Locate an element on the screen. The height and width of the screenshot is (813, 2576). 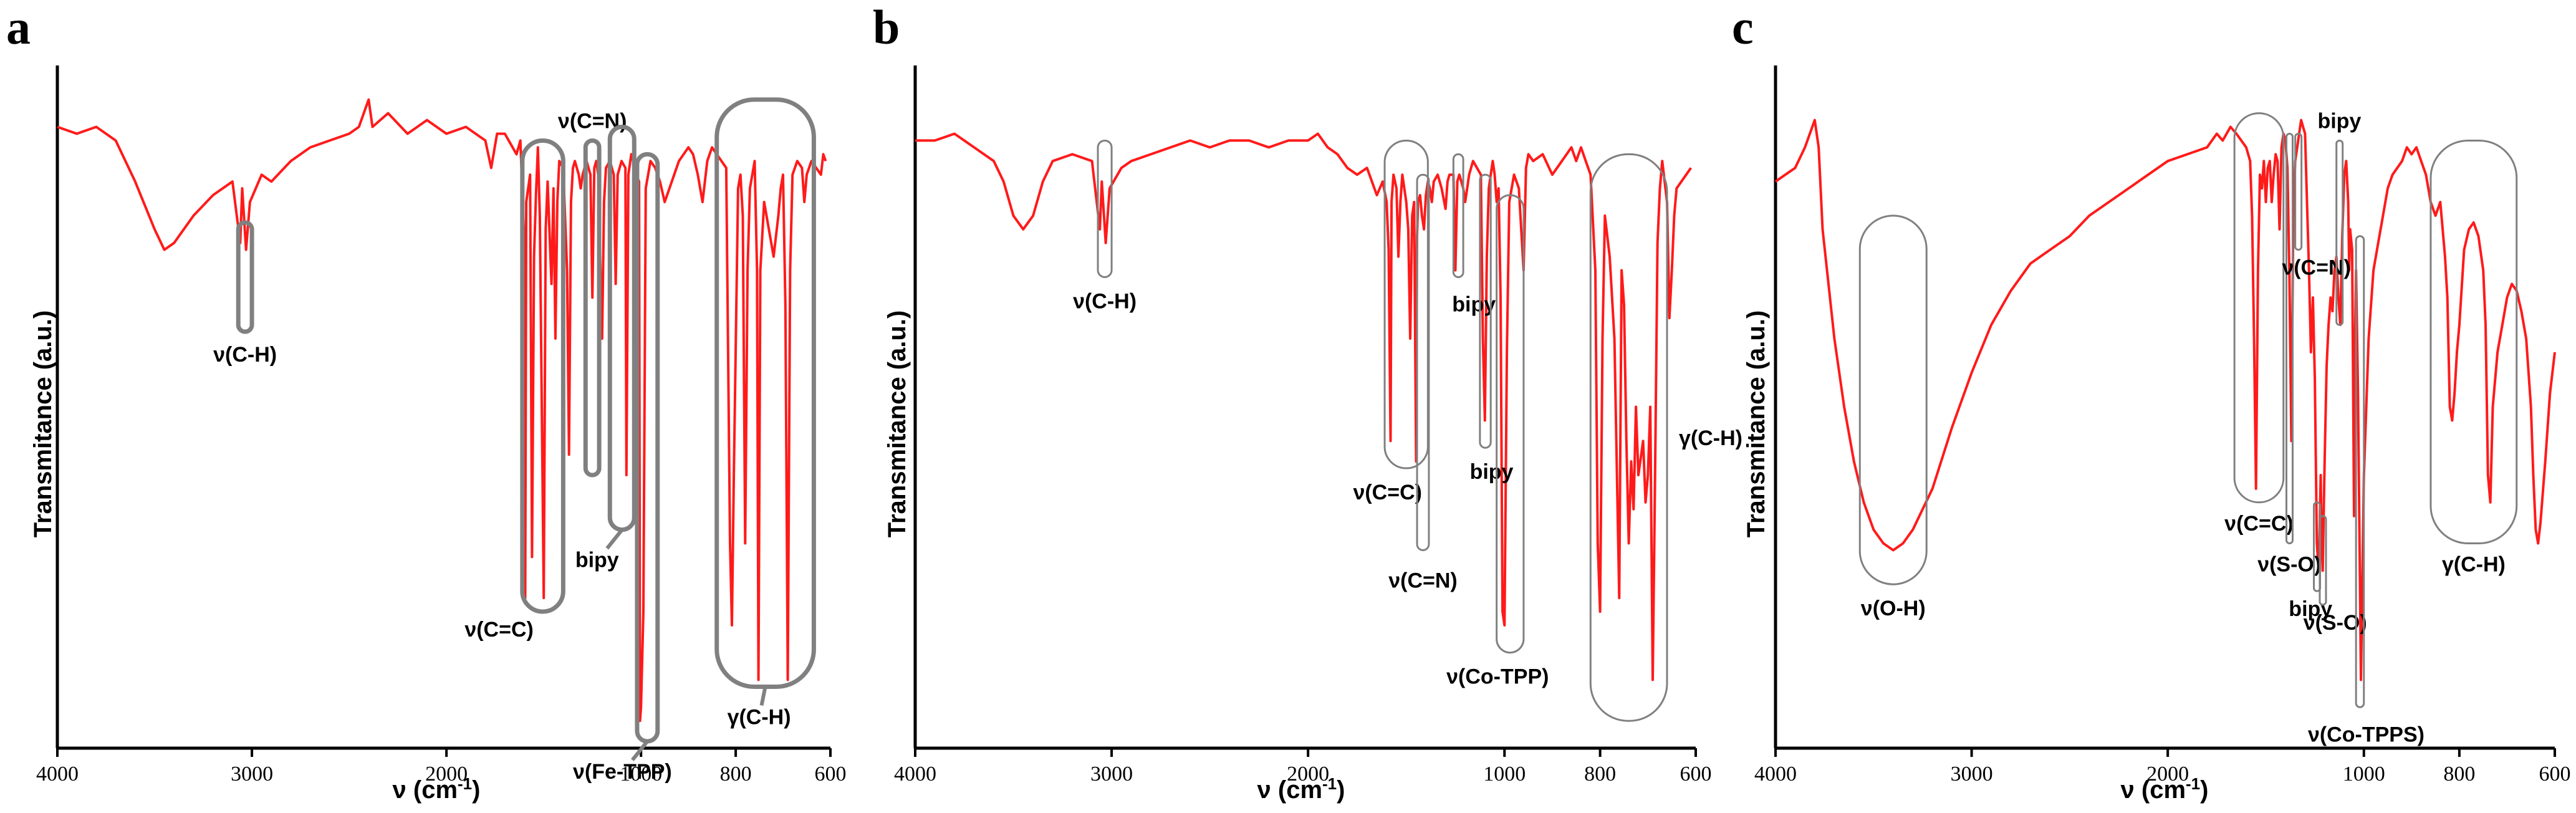
x-axis-title-a: ν (cm-1) is located at coordinates (437, 789).